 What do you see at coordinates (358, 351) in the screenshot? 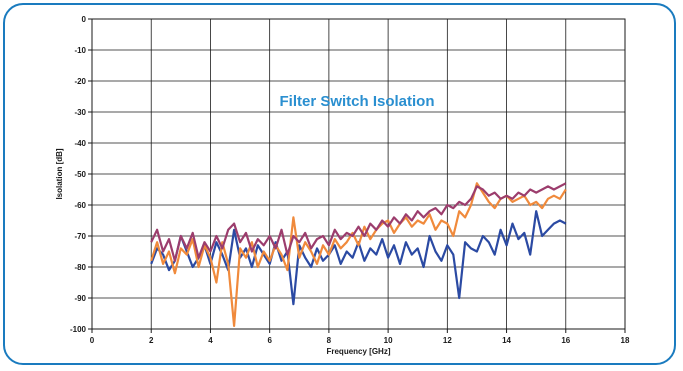
I see `x-axis-title: Frequency [GHz]` at bounding box center [358, 351].